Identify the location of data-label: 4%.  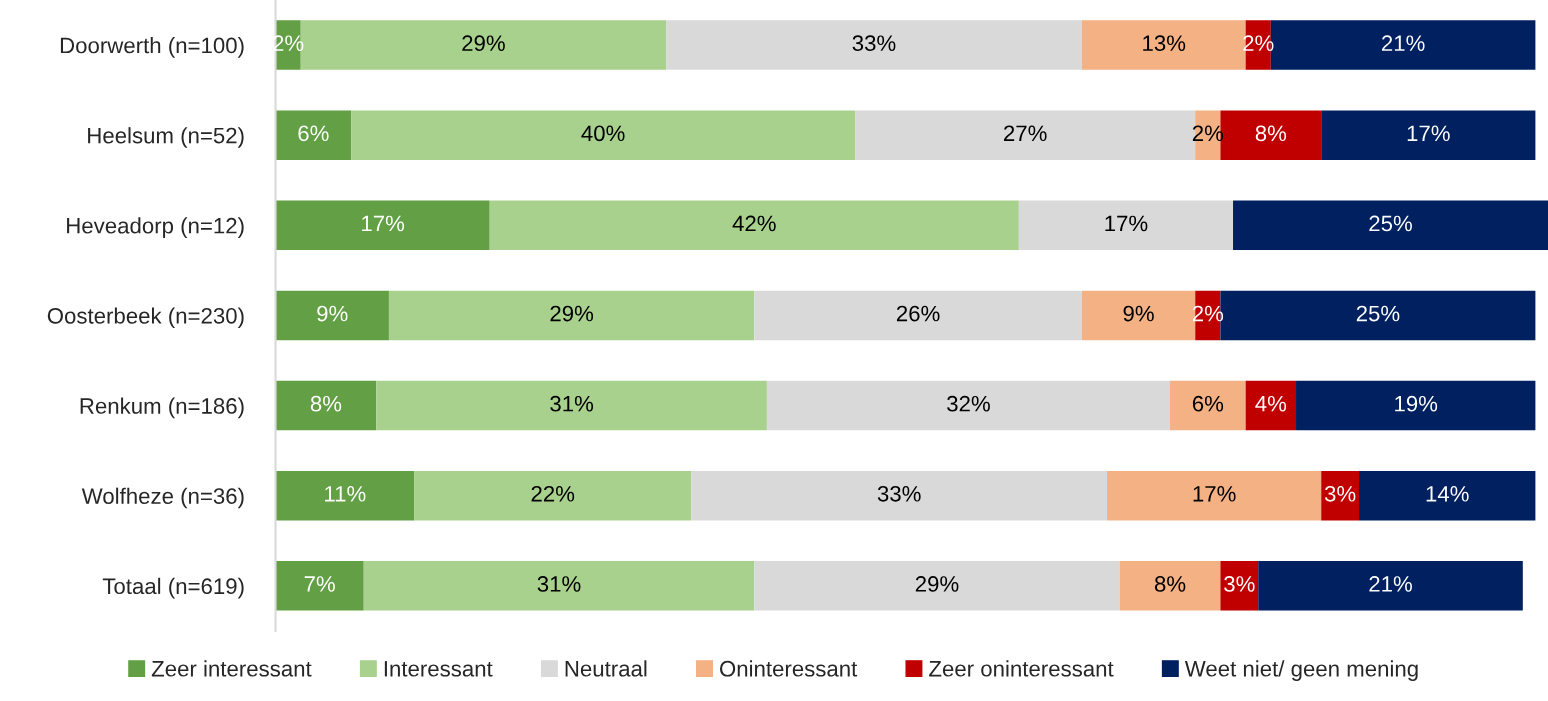
(1271, 403).